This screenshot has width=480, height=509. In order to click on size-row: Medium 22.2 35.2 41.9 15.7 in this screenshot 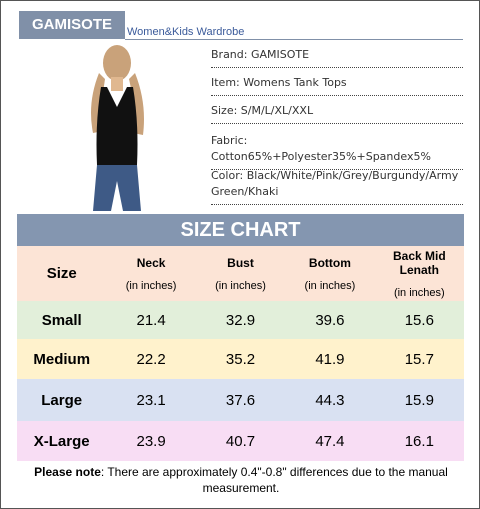, I will do `click(240, 359)`.